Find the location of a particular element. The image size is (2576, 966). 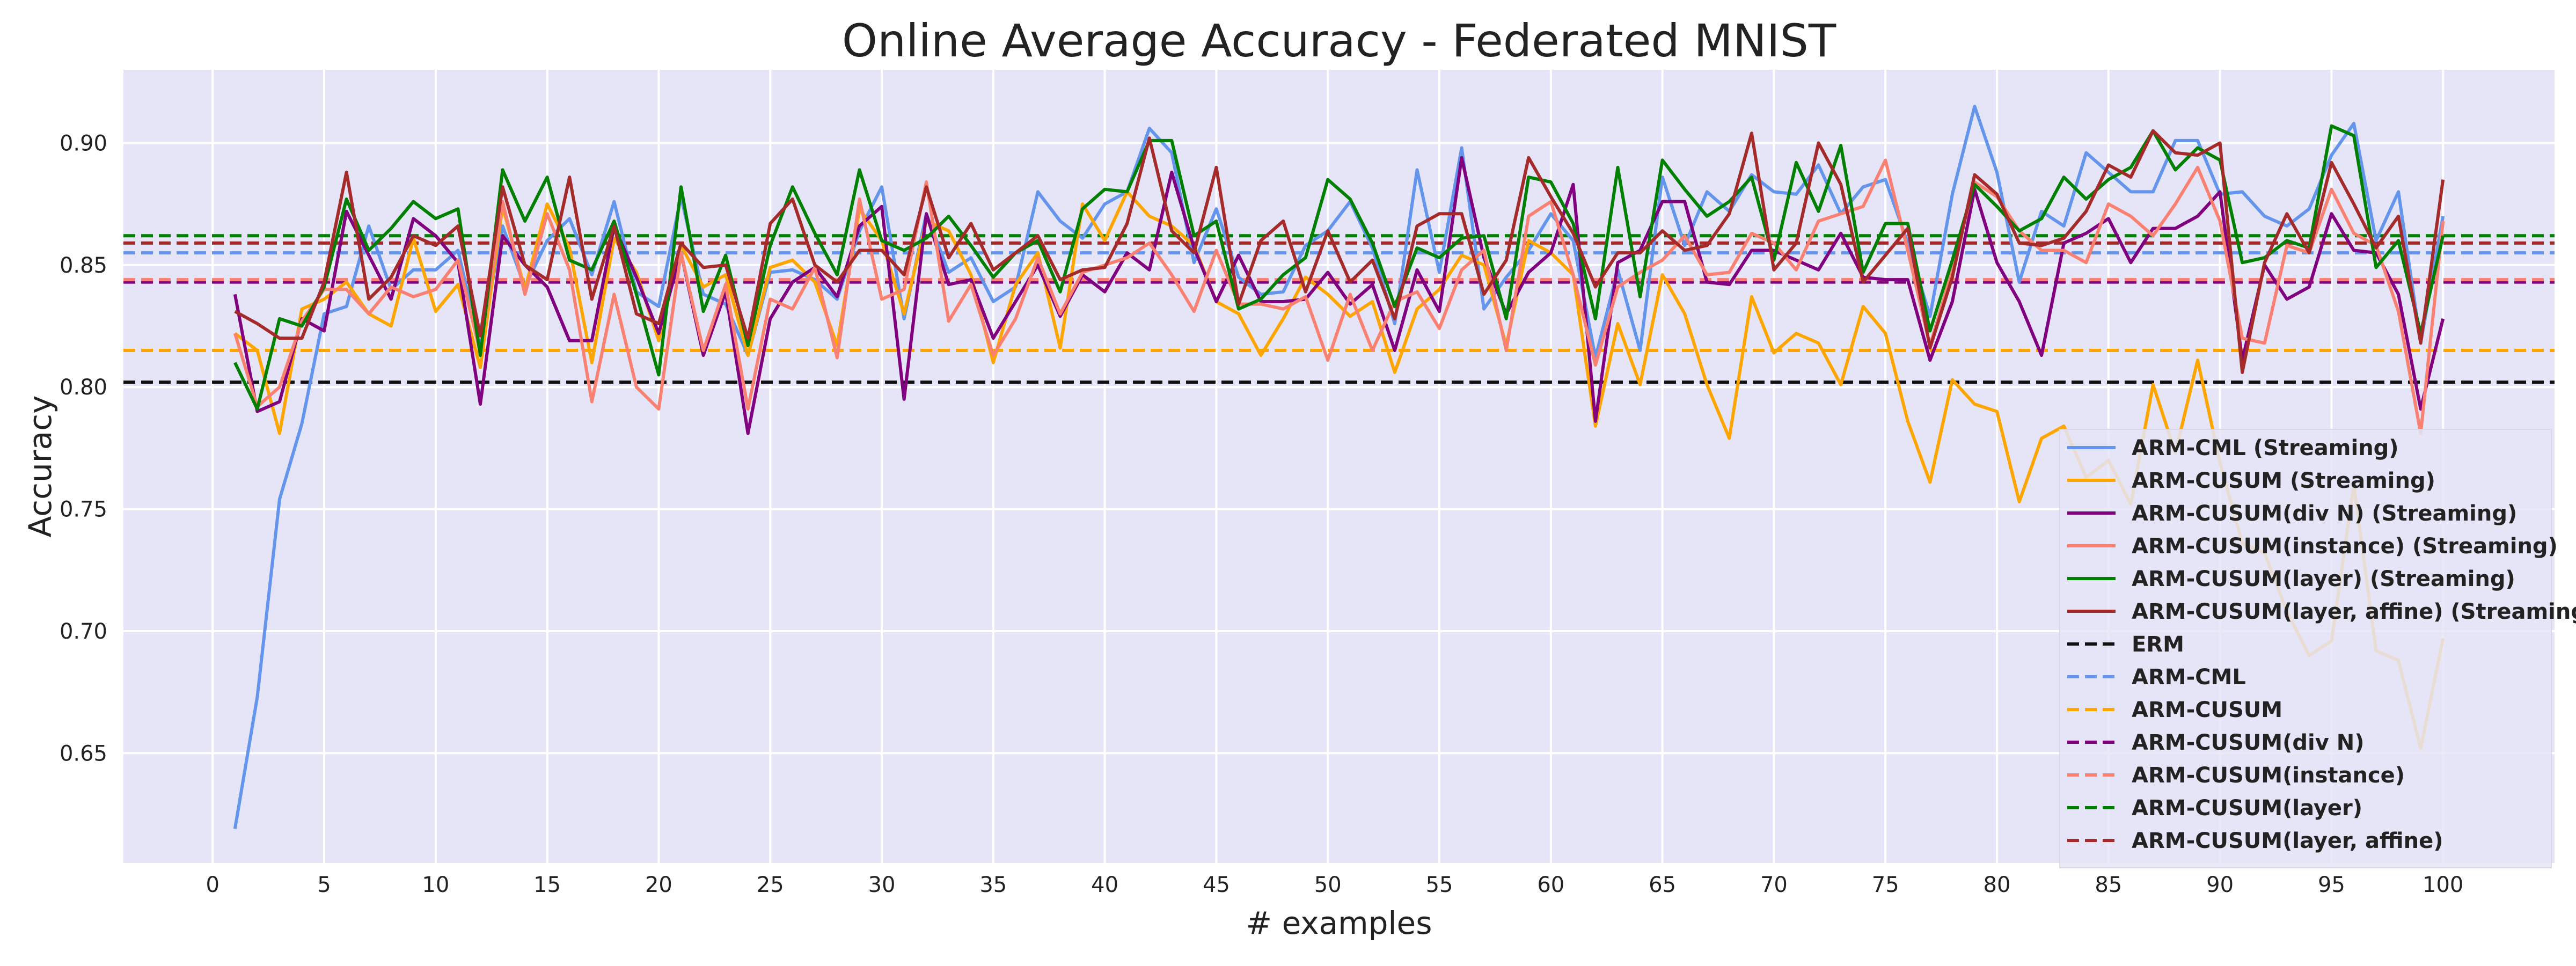

x-tick-label: 80 is located at coordinates (1997, 885).